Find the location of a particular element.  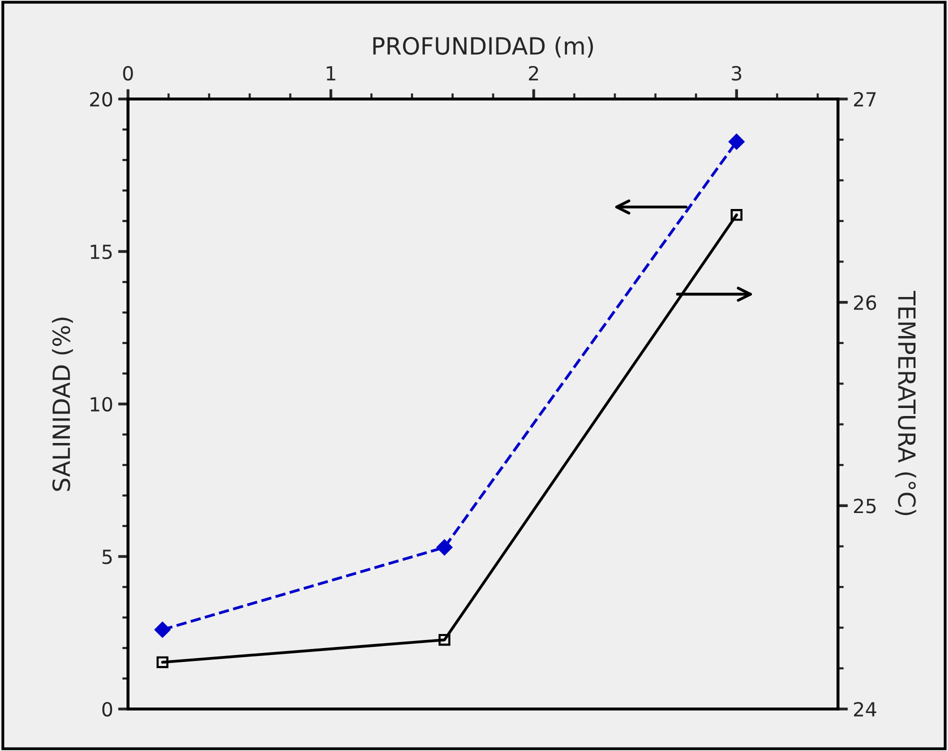

y2-tick-label: 24 is located at coordinates (865, 709).